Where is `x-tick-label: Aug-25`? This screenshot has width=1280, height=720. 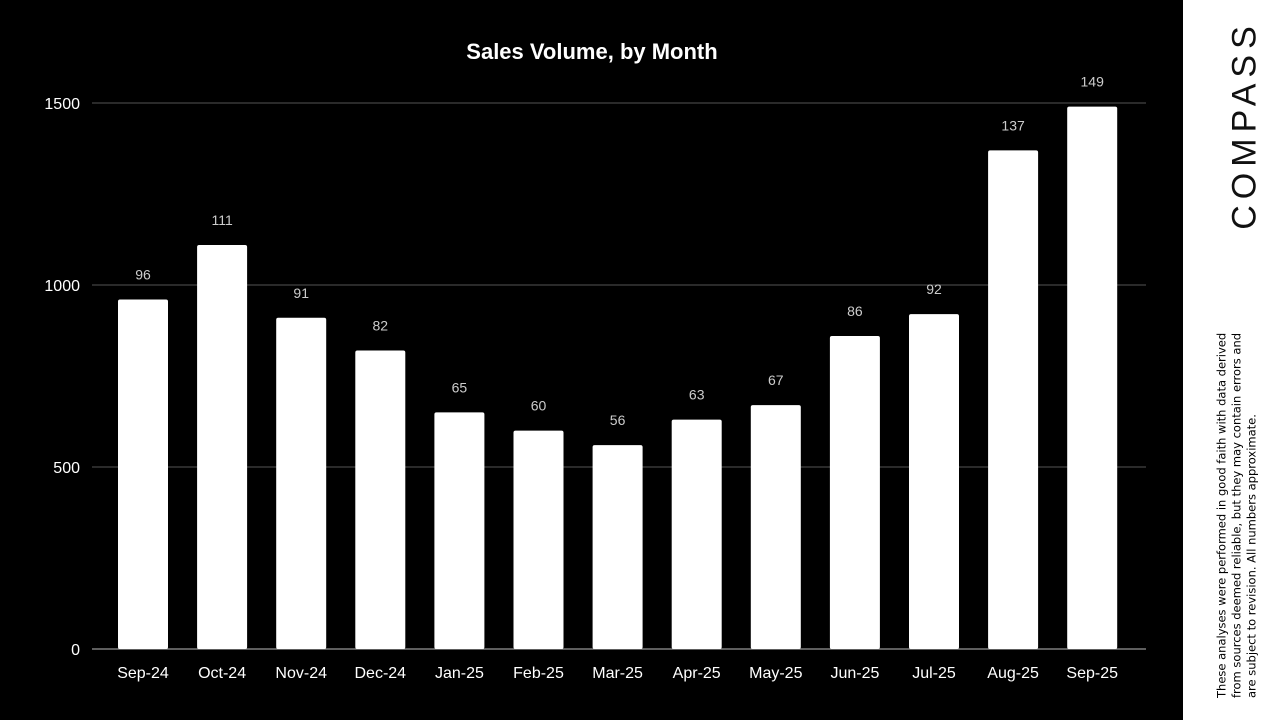 x-tick-label: Aug-25 is located at coordinates (1013, 673).